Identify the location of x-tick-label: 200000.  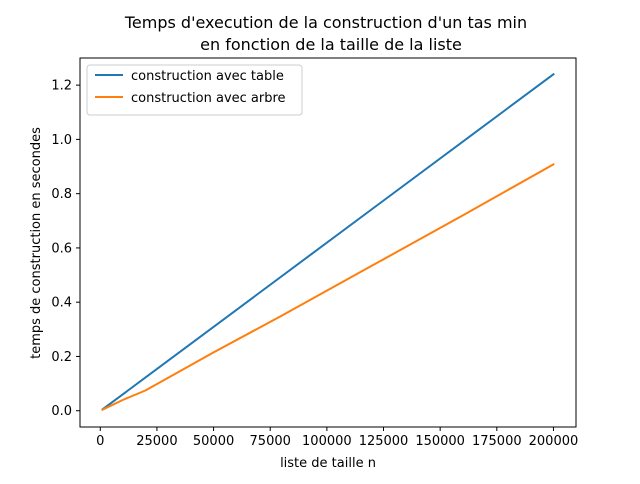
(554, 441).